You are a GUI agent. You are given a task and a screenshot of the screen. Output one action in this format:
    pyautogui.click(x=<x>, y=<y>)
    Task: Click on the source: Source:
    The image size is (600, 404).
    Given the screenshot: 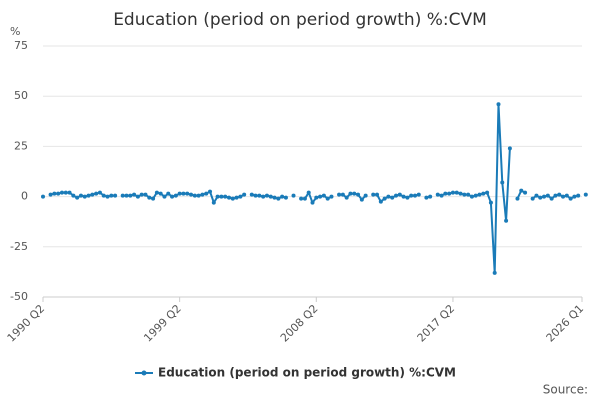 What is the action you would take?
    pyautogui.click(x=565, y=390)
    